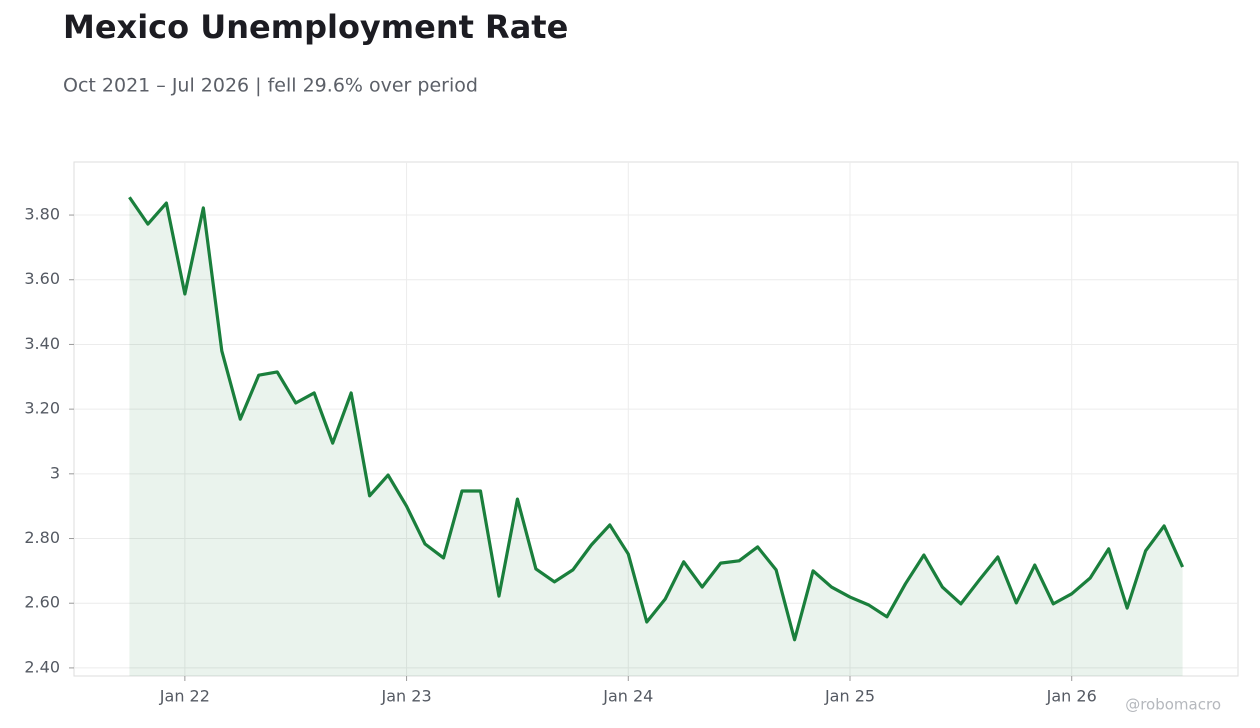 This screenshot has height=728, width=1260. I want to click on x-tick-label: Jan 23, so click(406, 696).